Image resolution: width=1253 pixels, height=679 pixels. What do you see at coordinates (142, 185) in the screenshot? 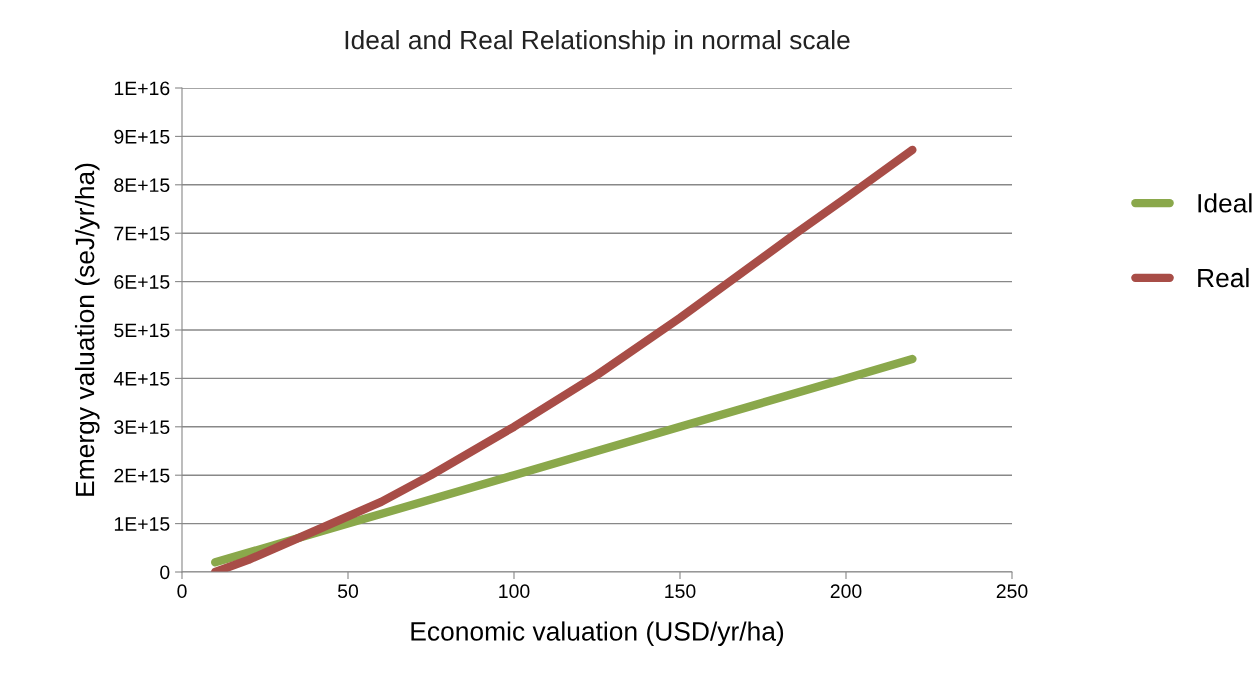
I see `y-tick-label: 8E+15` at bounding box center [142, 185].